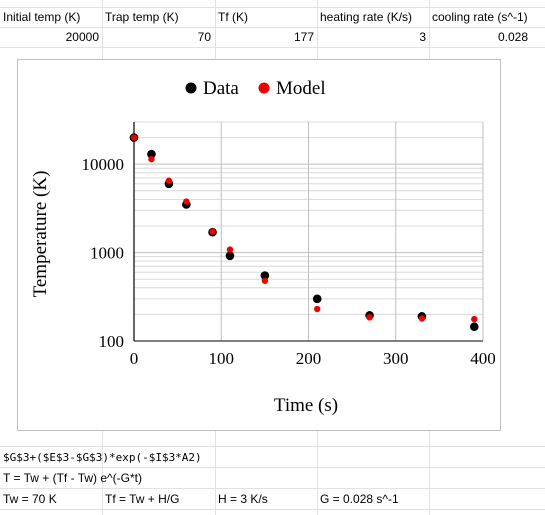 Image resolution: width=545 pixels, height=515 pixels. Describe the element at coordinates (107, 253) in the screenshot. I see `y-tick-label: 1000` at that location.